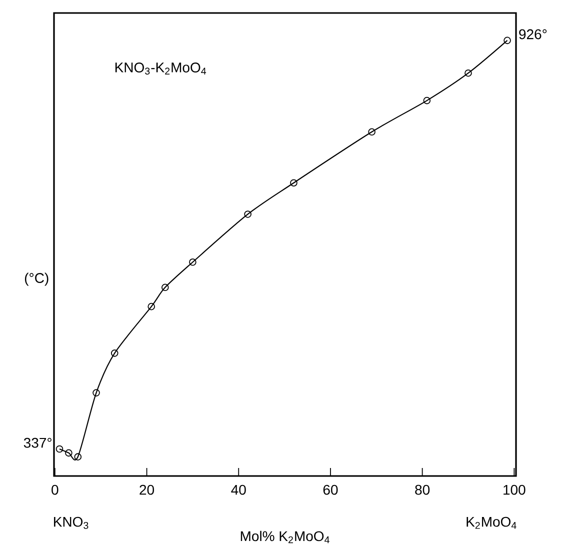  I want to click on text: KNO$_{3}$-K$_{2}$MoO$_{4}$, so click(160, 68).